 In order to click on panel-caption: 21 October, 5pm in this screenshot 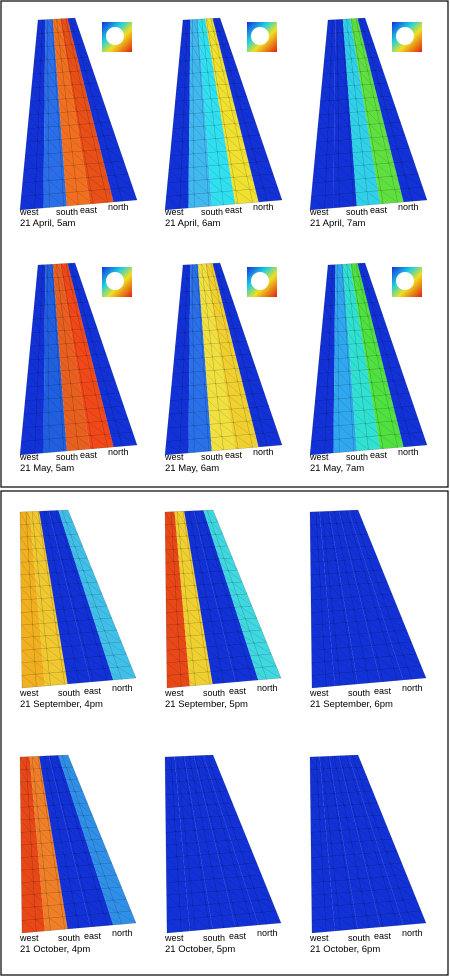, I will do `click(200, 949)`.